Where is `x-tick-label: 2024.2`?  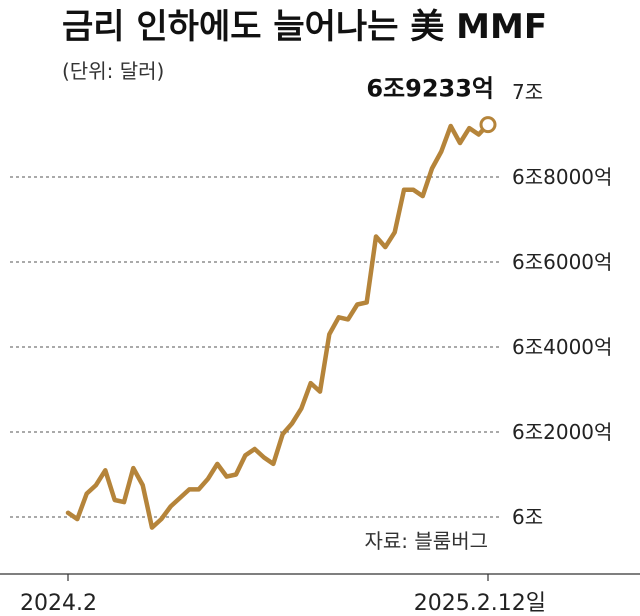
x-tick-label: 2024.2 is located at coordinates (58, 603).